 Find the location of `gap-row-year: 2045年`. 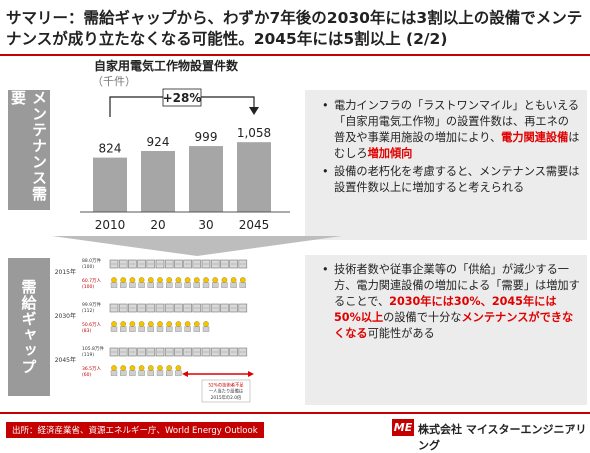

gap-row-year: 2045年 is located at coordinates (65, 360).